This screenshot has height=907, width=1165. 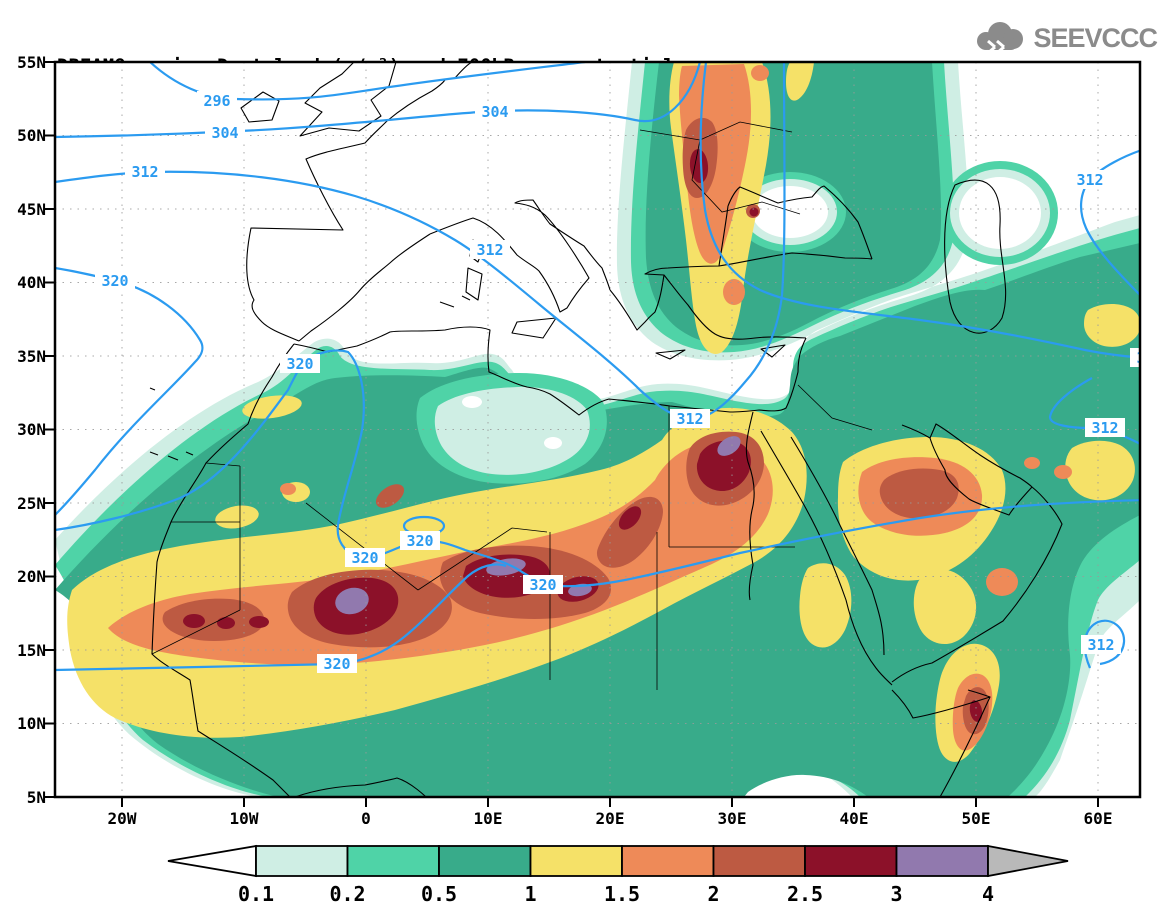 I want to click on colorbar-level-label: 0.1, so click(x=256, y=894).